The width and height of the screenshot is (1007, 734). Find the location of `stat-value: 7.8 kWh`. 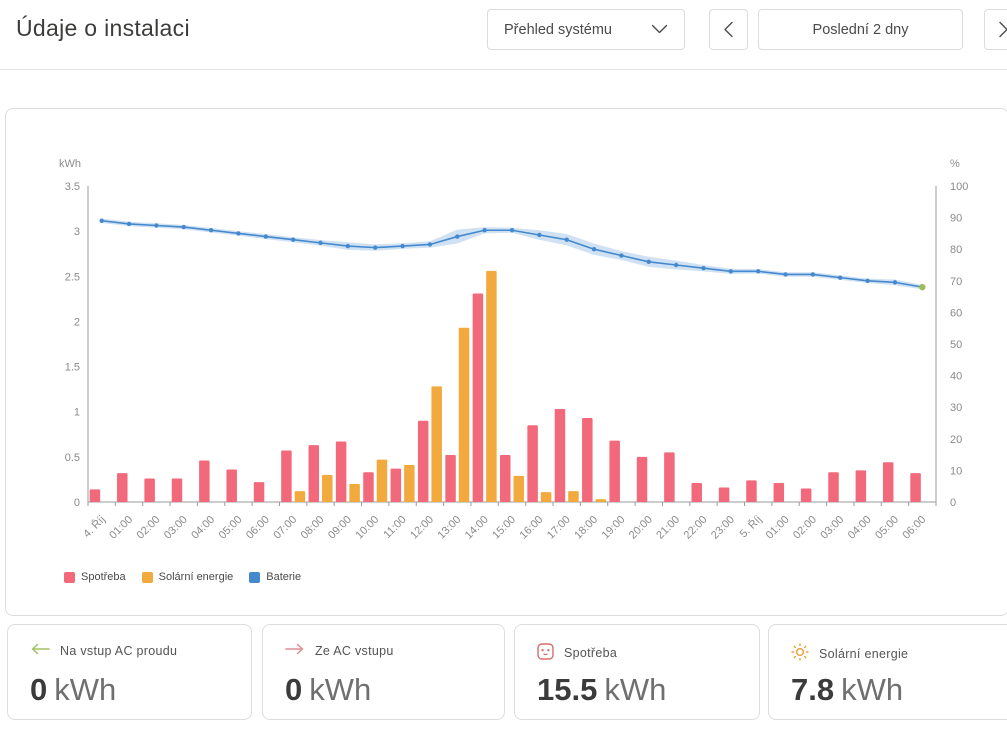

stat-value: 7.8 kWh is located at coordinates (847, 689).